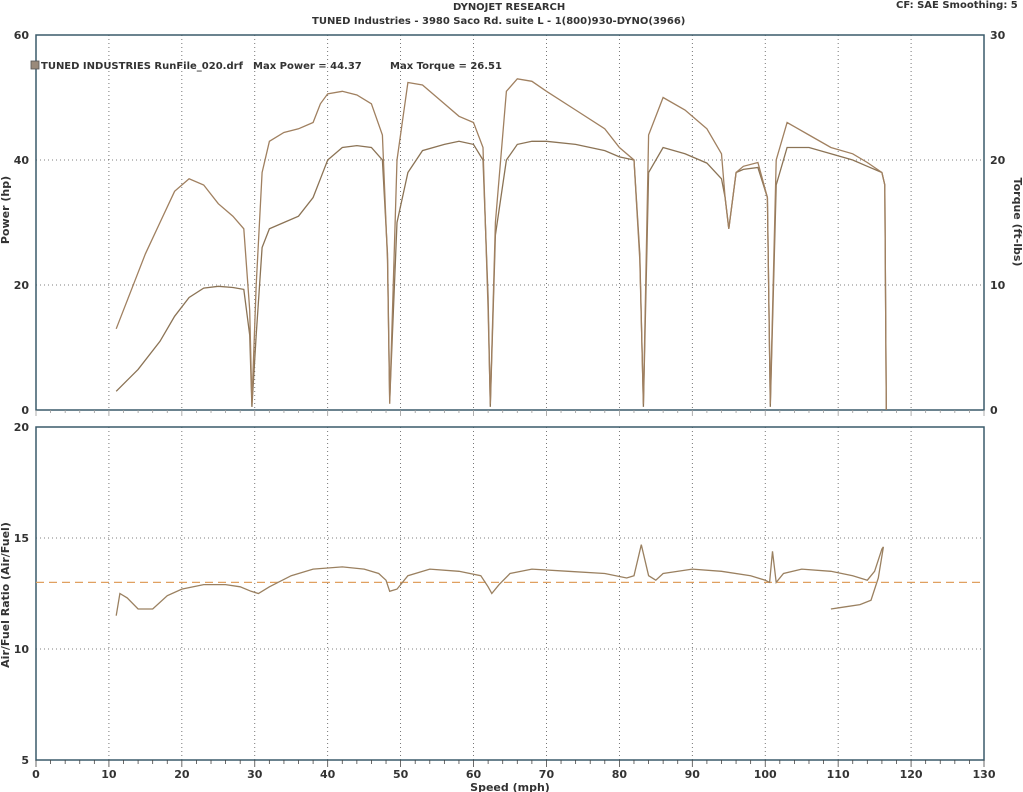 Image resolution: width=1023 pixels, height=792 pixels. Describe the element at coordinates (22, 427) in the screenshot. I see `afr-tick-label: 20` at that location.